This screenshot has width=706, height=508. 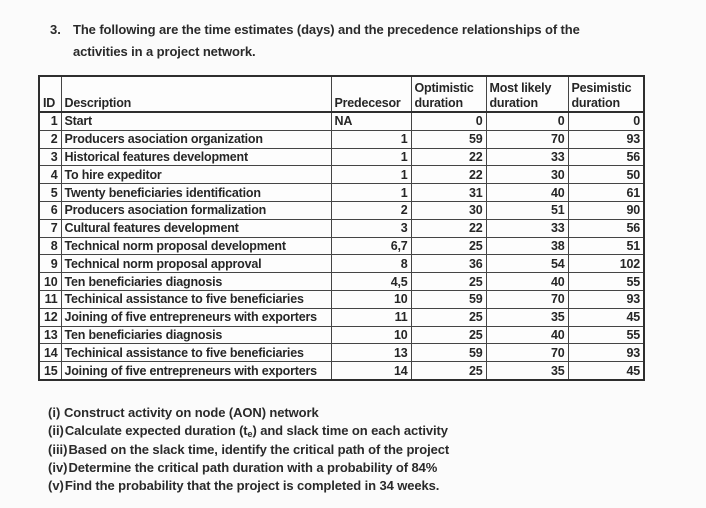 What do you see at coordinates (50, 228) in the screenshot?
I see `cell-id: 7` at bounding box center [50, 228].